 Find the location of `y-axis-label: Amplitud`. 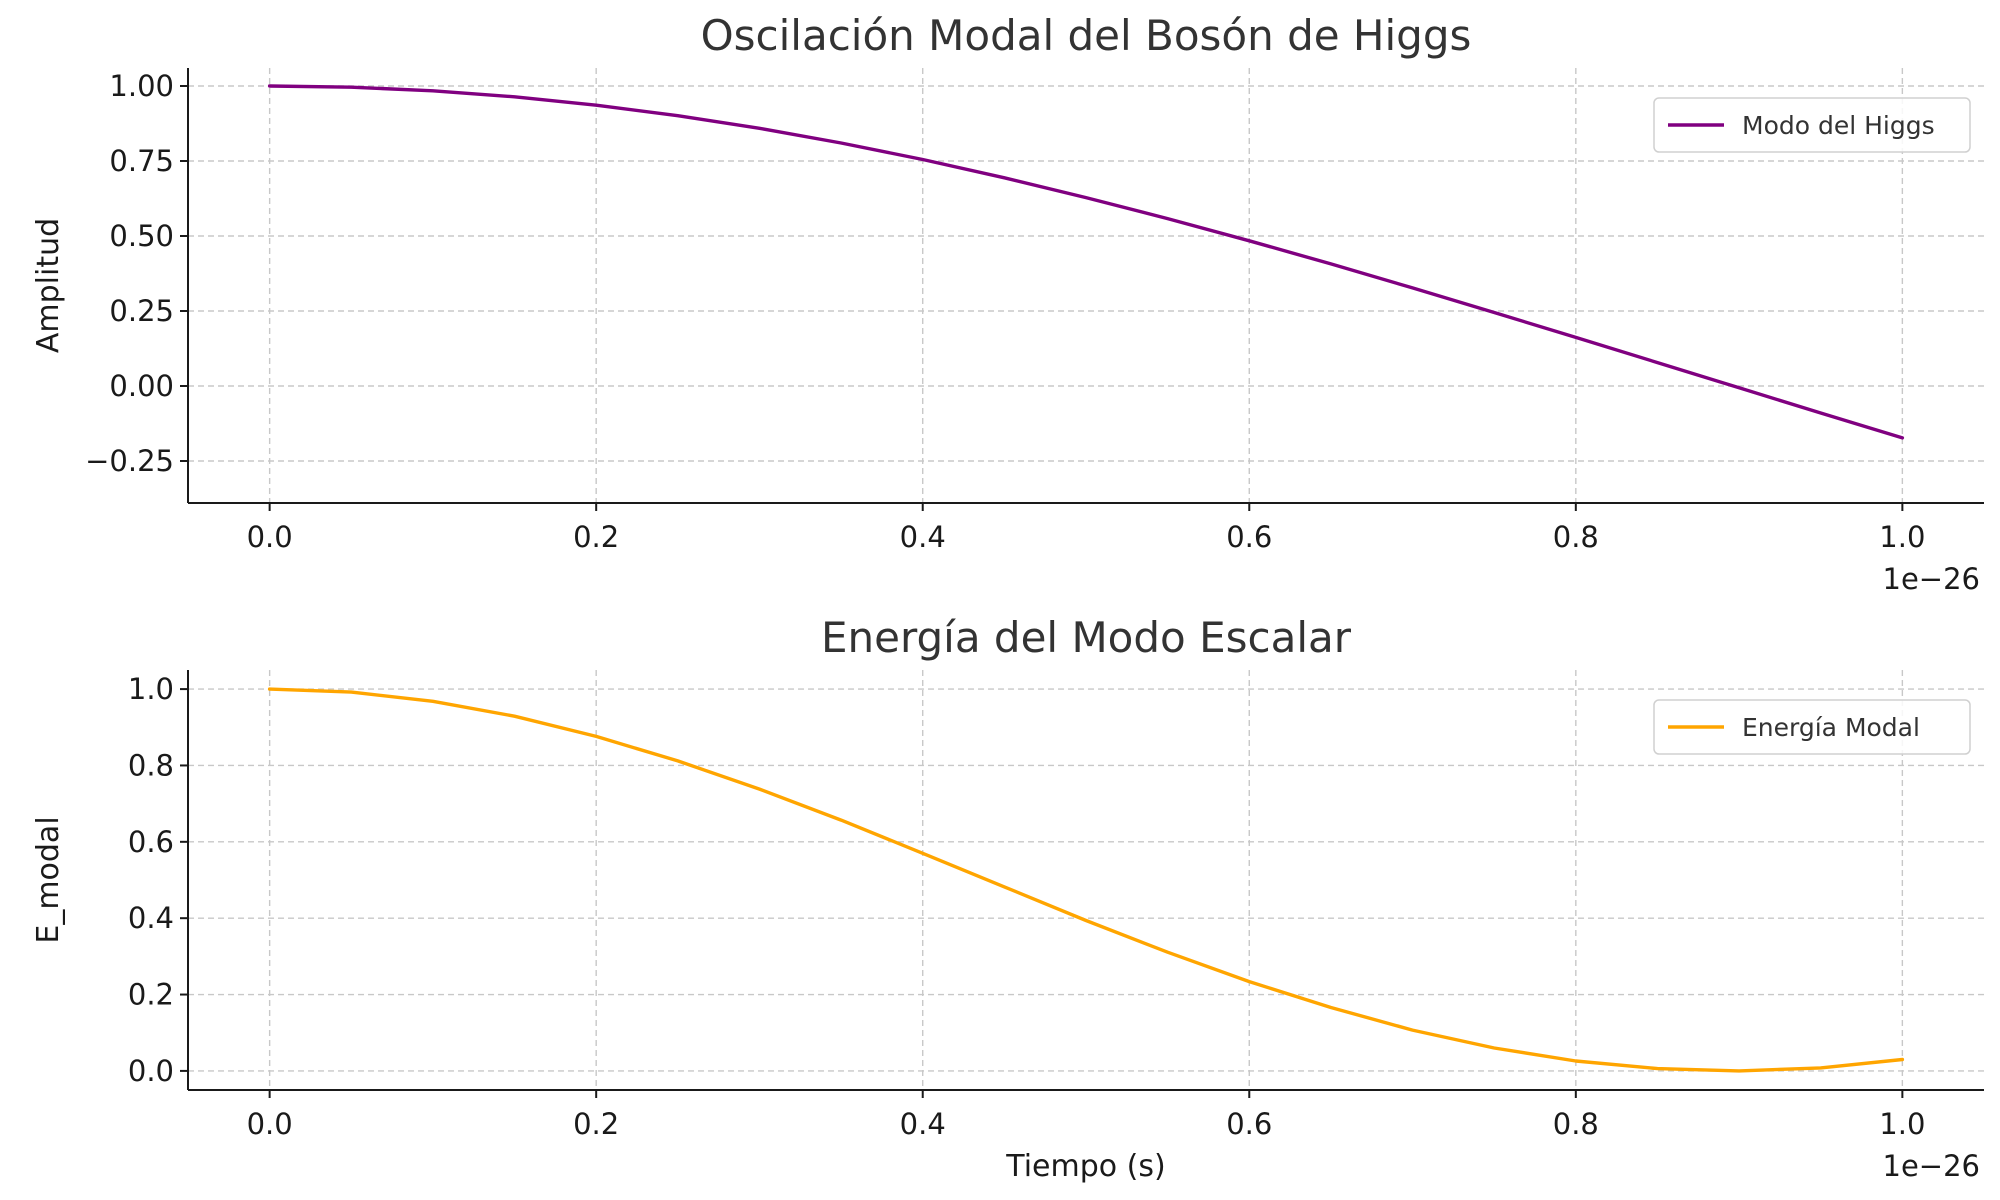

y-axis-label: Amplitud is located at coordinates (48, 285).